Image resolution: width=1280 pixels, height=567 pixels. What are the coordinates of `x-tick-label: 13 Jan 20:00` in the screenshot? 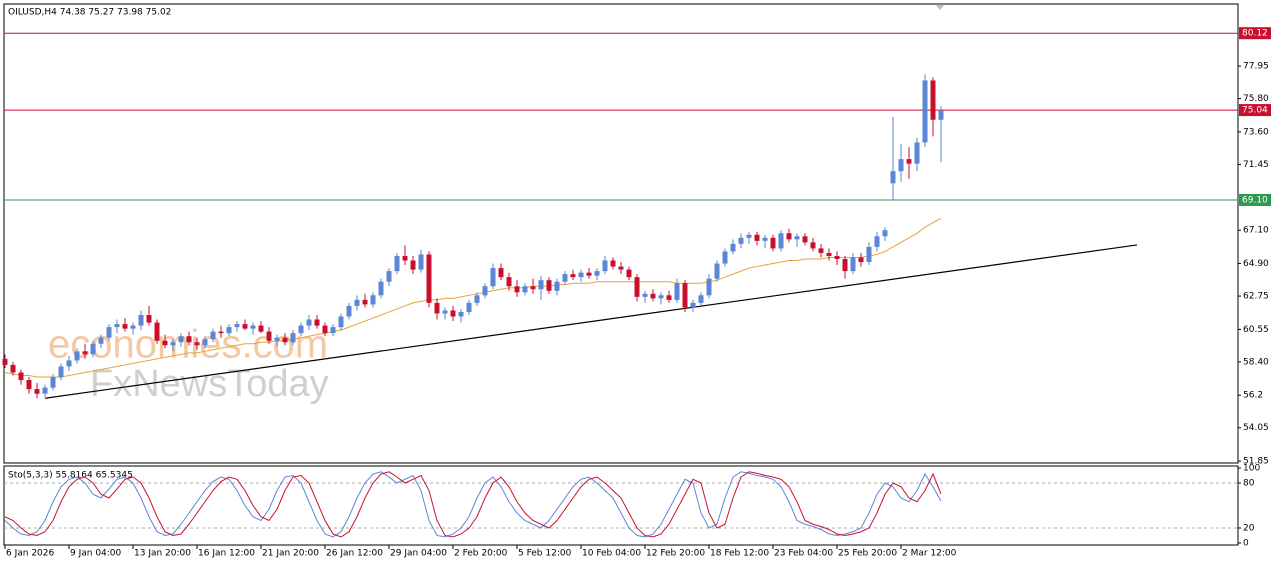 It's located at (162, 554).